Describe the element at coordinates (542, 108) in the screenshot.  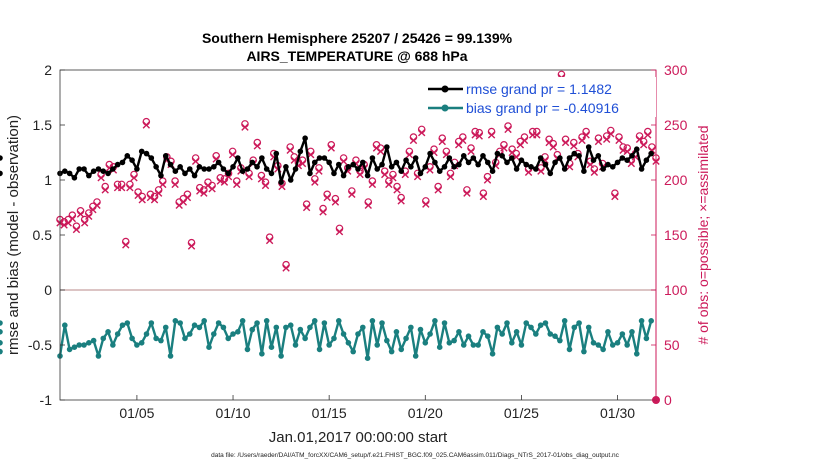
I see `legend-bias-label: bias grand pr = -0.40916` at that location.